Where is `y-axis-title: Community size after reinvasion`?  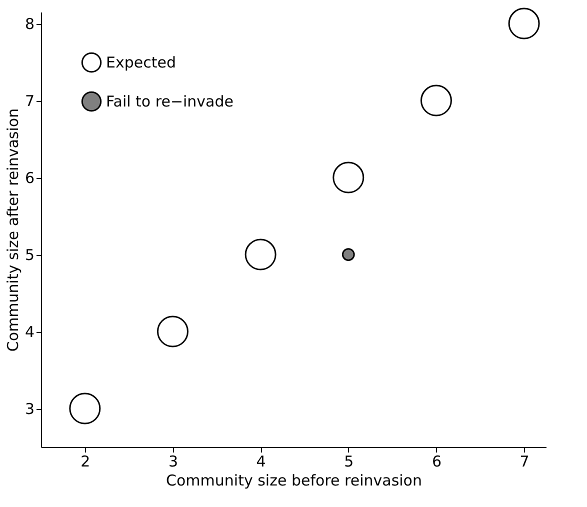 y-axis-title: Community size after reinvasion is located at coordinates (13, 230).